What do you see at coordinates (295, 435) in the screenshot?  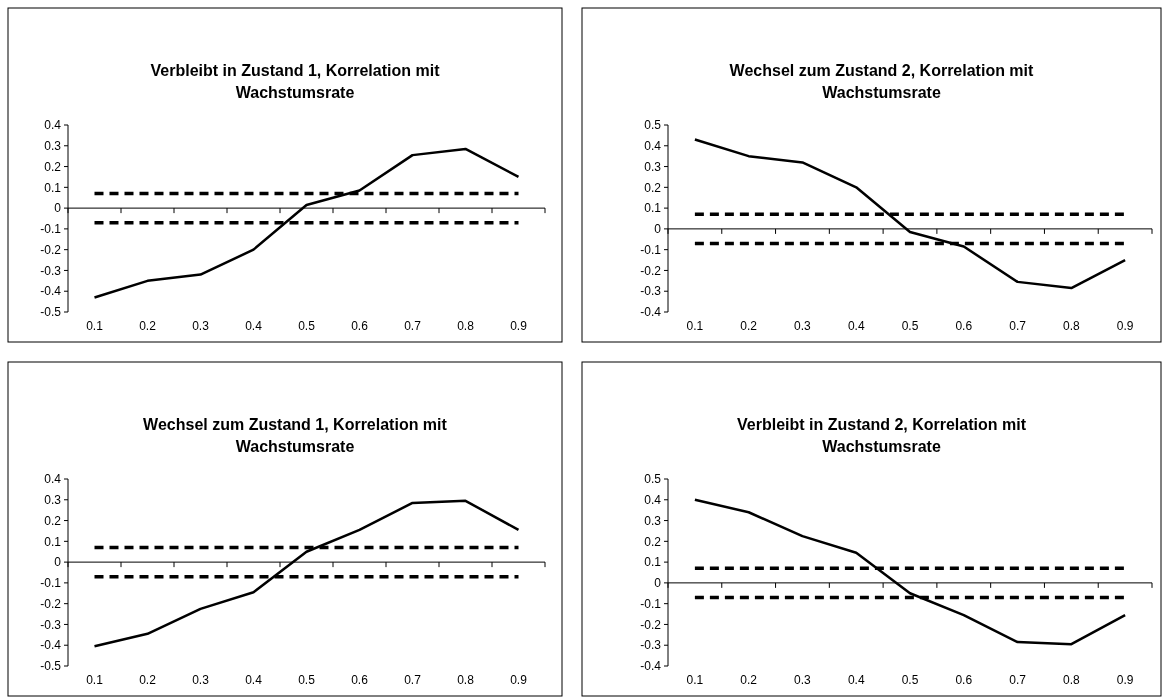 I see `chart-title: Wechsel zum Zustand 1, Korrelation mit Wachstumsrate` at bounding box center [295, 435].